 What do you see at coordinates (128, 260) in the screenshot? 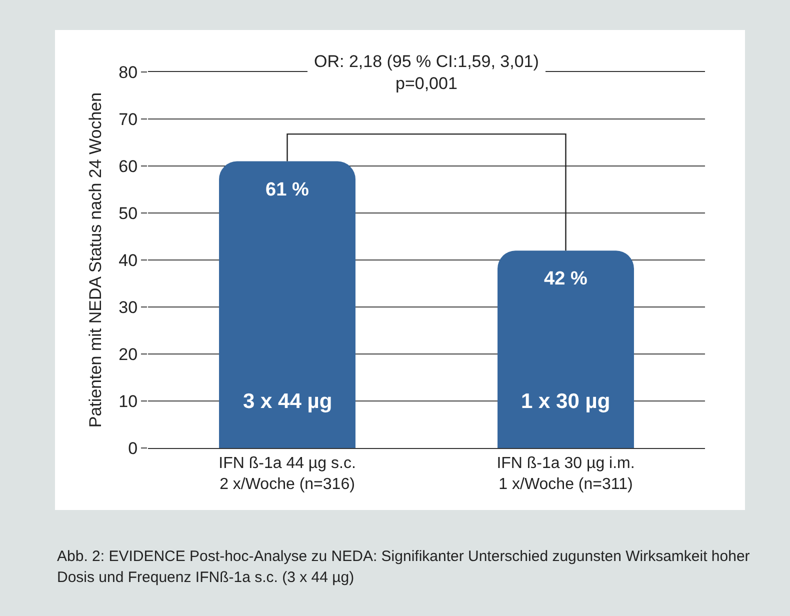
I see `y-tick-label: 40` at bounding box center [128, 260].